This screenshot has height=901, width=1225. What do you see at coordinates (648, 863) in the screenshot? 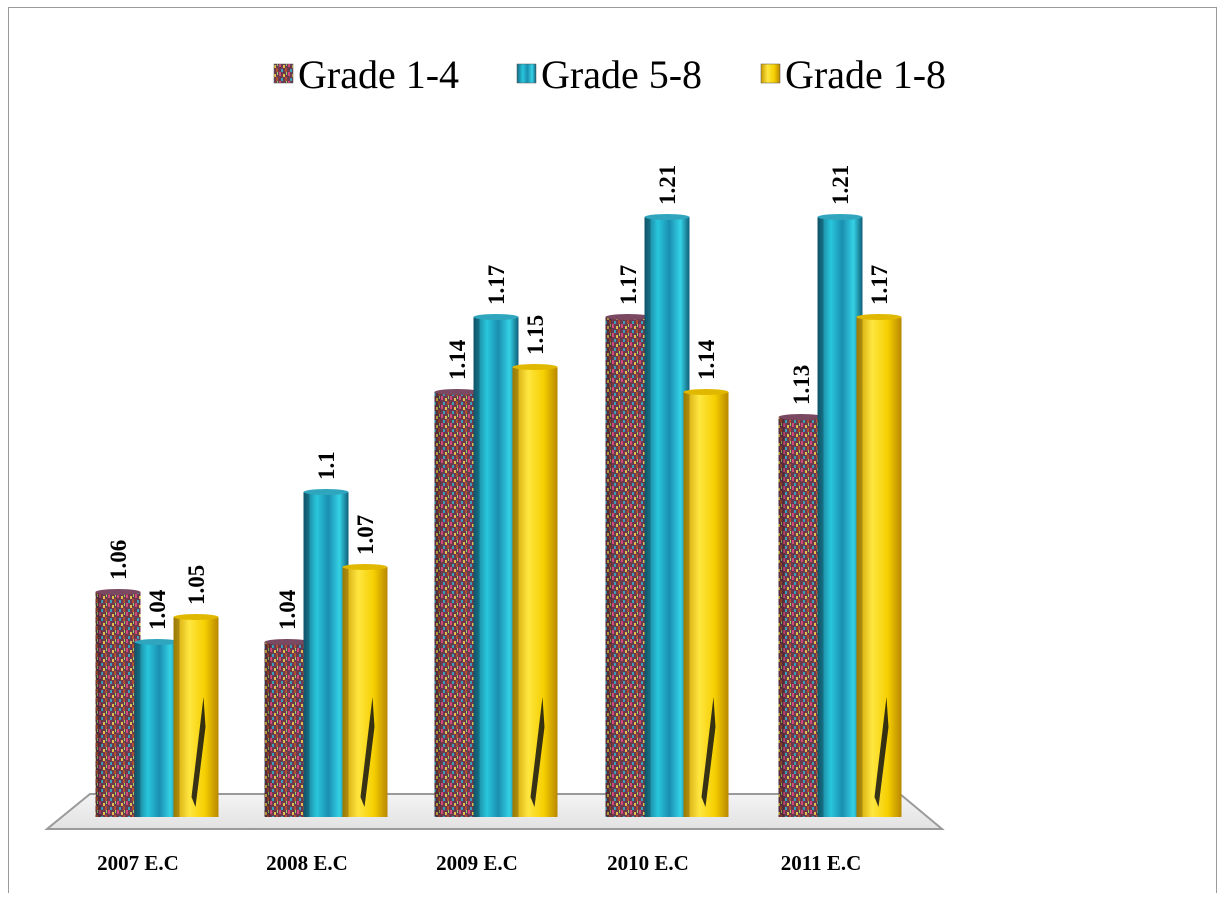
I see `category-label: 2010 E.C` at bounding box center [648, 863].